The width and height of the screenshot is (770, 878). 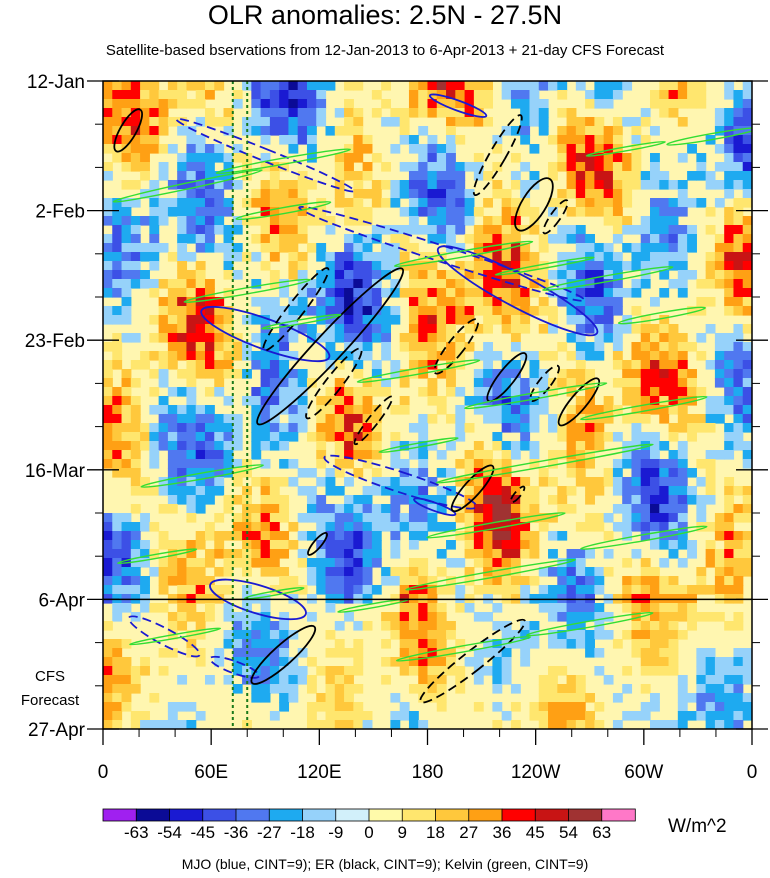 I want to click on y-tick-label: 2-Feb, so click(x=60, y=212).